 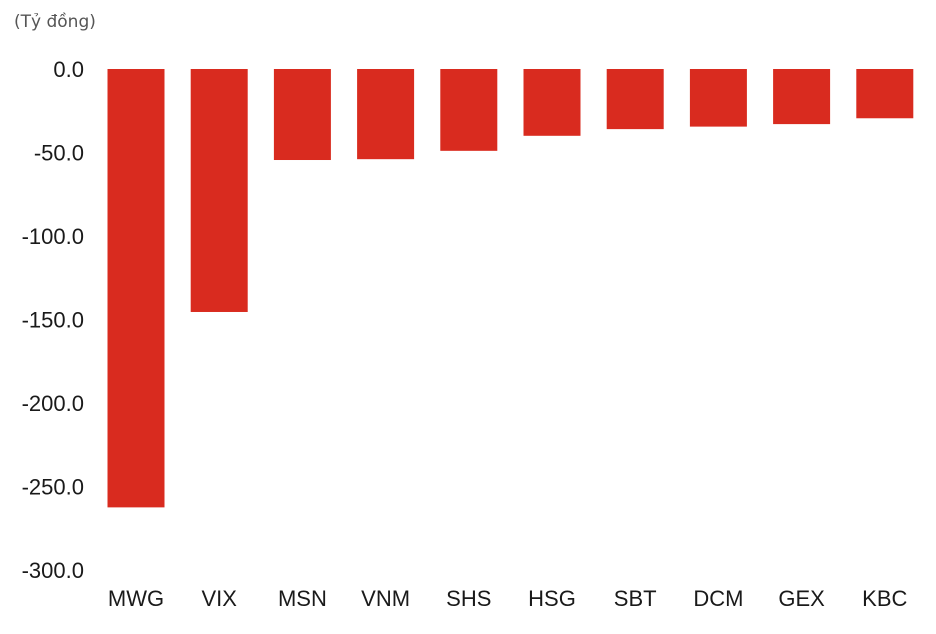 What do you see at coordinates (302, 598) in the screenshot?
I see `x-tick-label: MSN` at bounding box center [302, 598].